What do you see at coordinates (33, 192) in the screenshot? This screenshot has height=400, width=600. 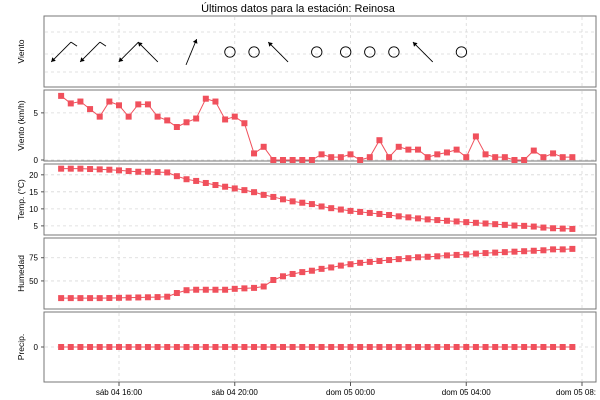 I see `y-tick-label: 15` at bounding box center [33, 192].